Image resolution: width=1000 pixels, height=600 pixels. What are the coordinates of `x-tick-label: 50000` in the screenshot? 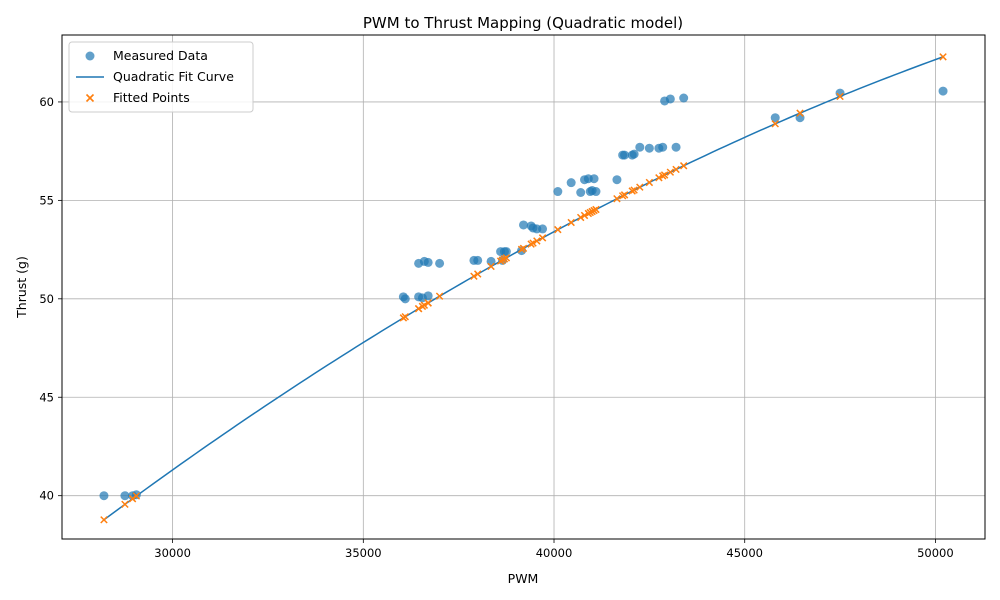 It's located at (935, 553).